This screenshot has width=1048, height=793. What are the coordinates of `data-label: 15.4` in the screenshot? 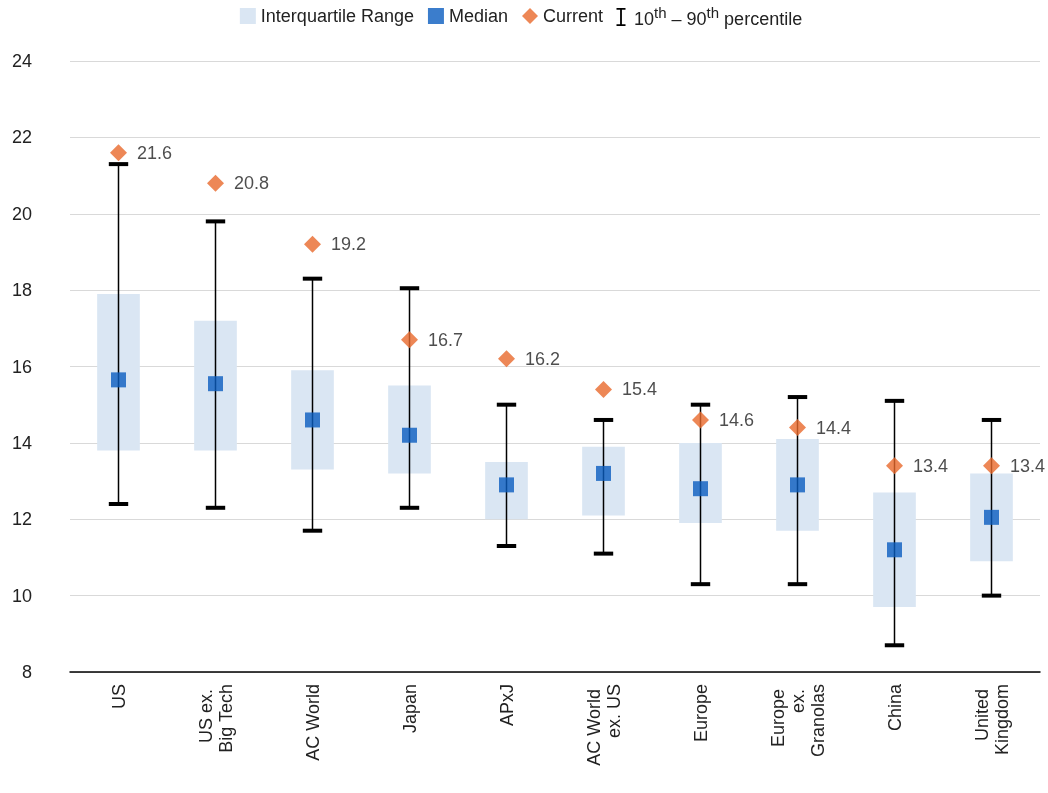 It's located at (640, 389).